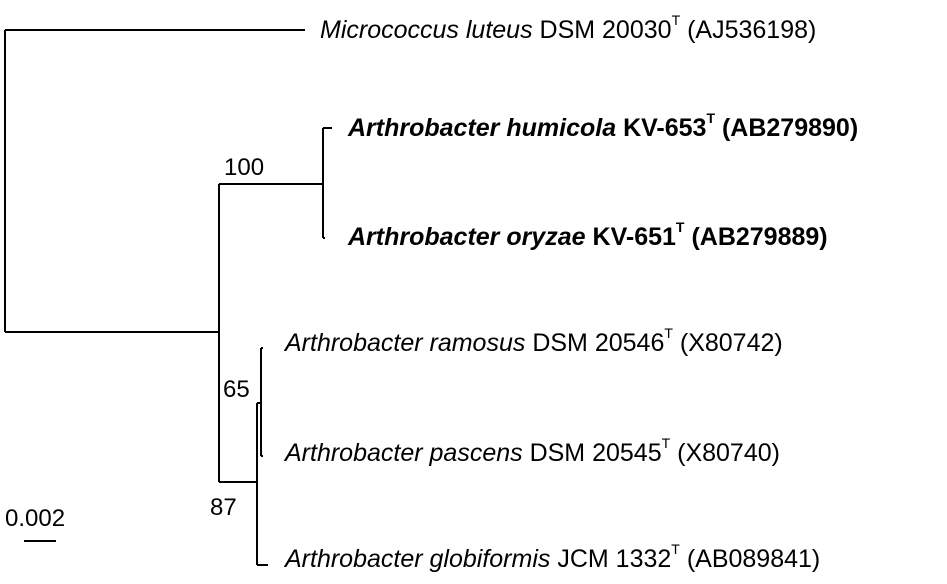 The height and width of the screenshot is (584, 947). Describe the element at coordinates (35, 518) in the screenshot. I see `scale-bar-label: 0.002` at that location.